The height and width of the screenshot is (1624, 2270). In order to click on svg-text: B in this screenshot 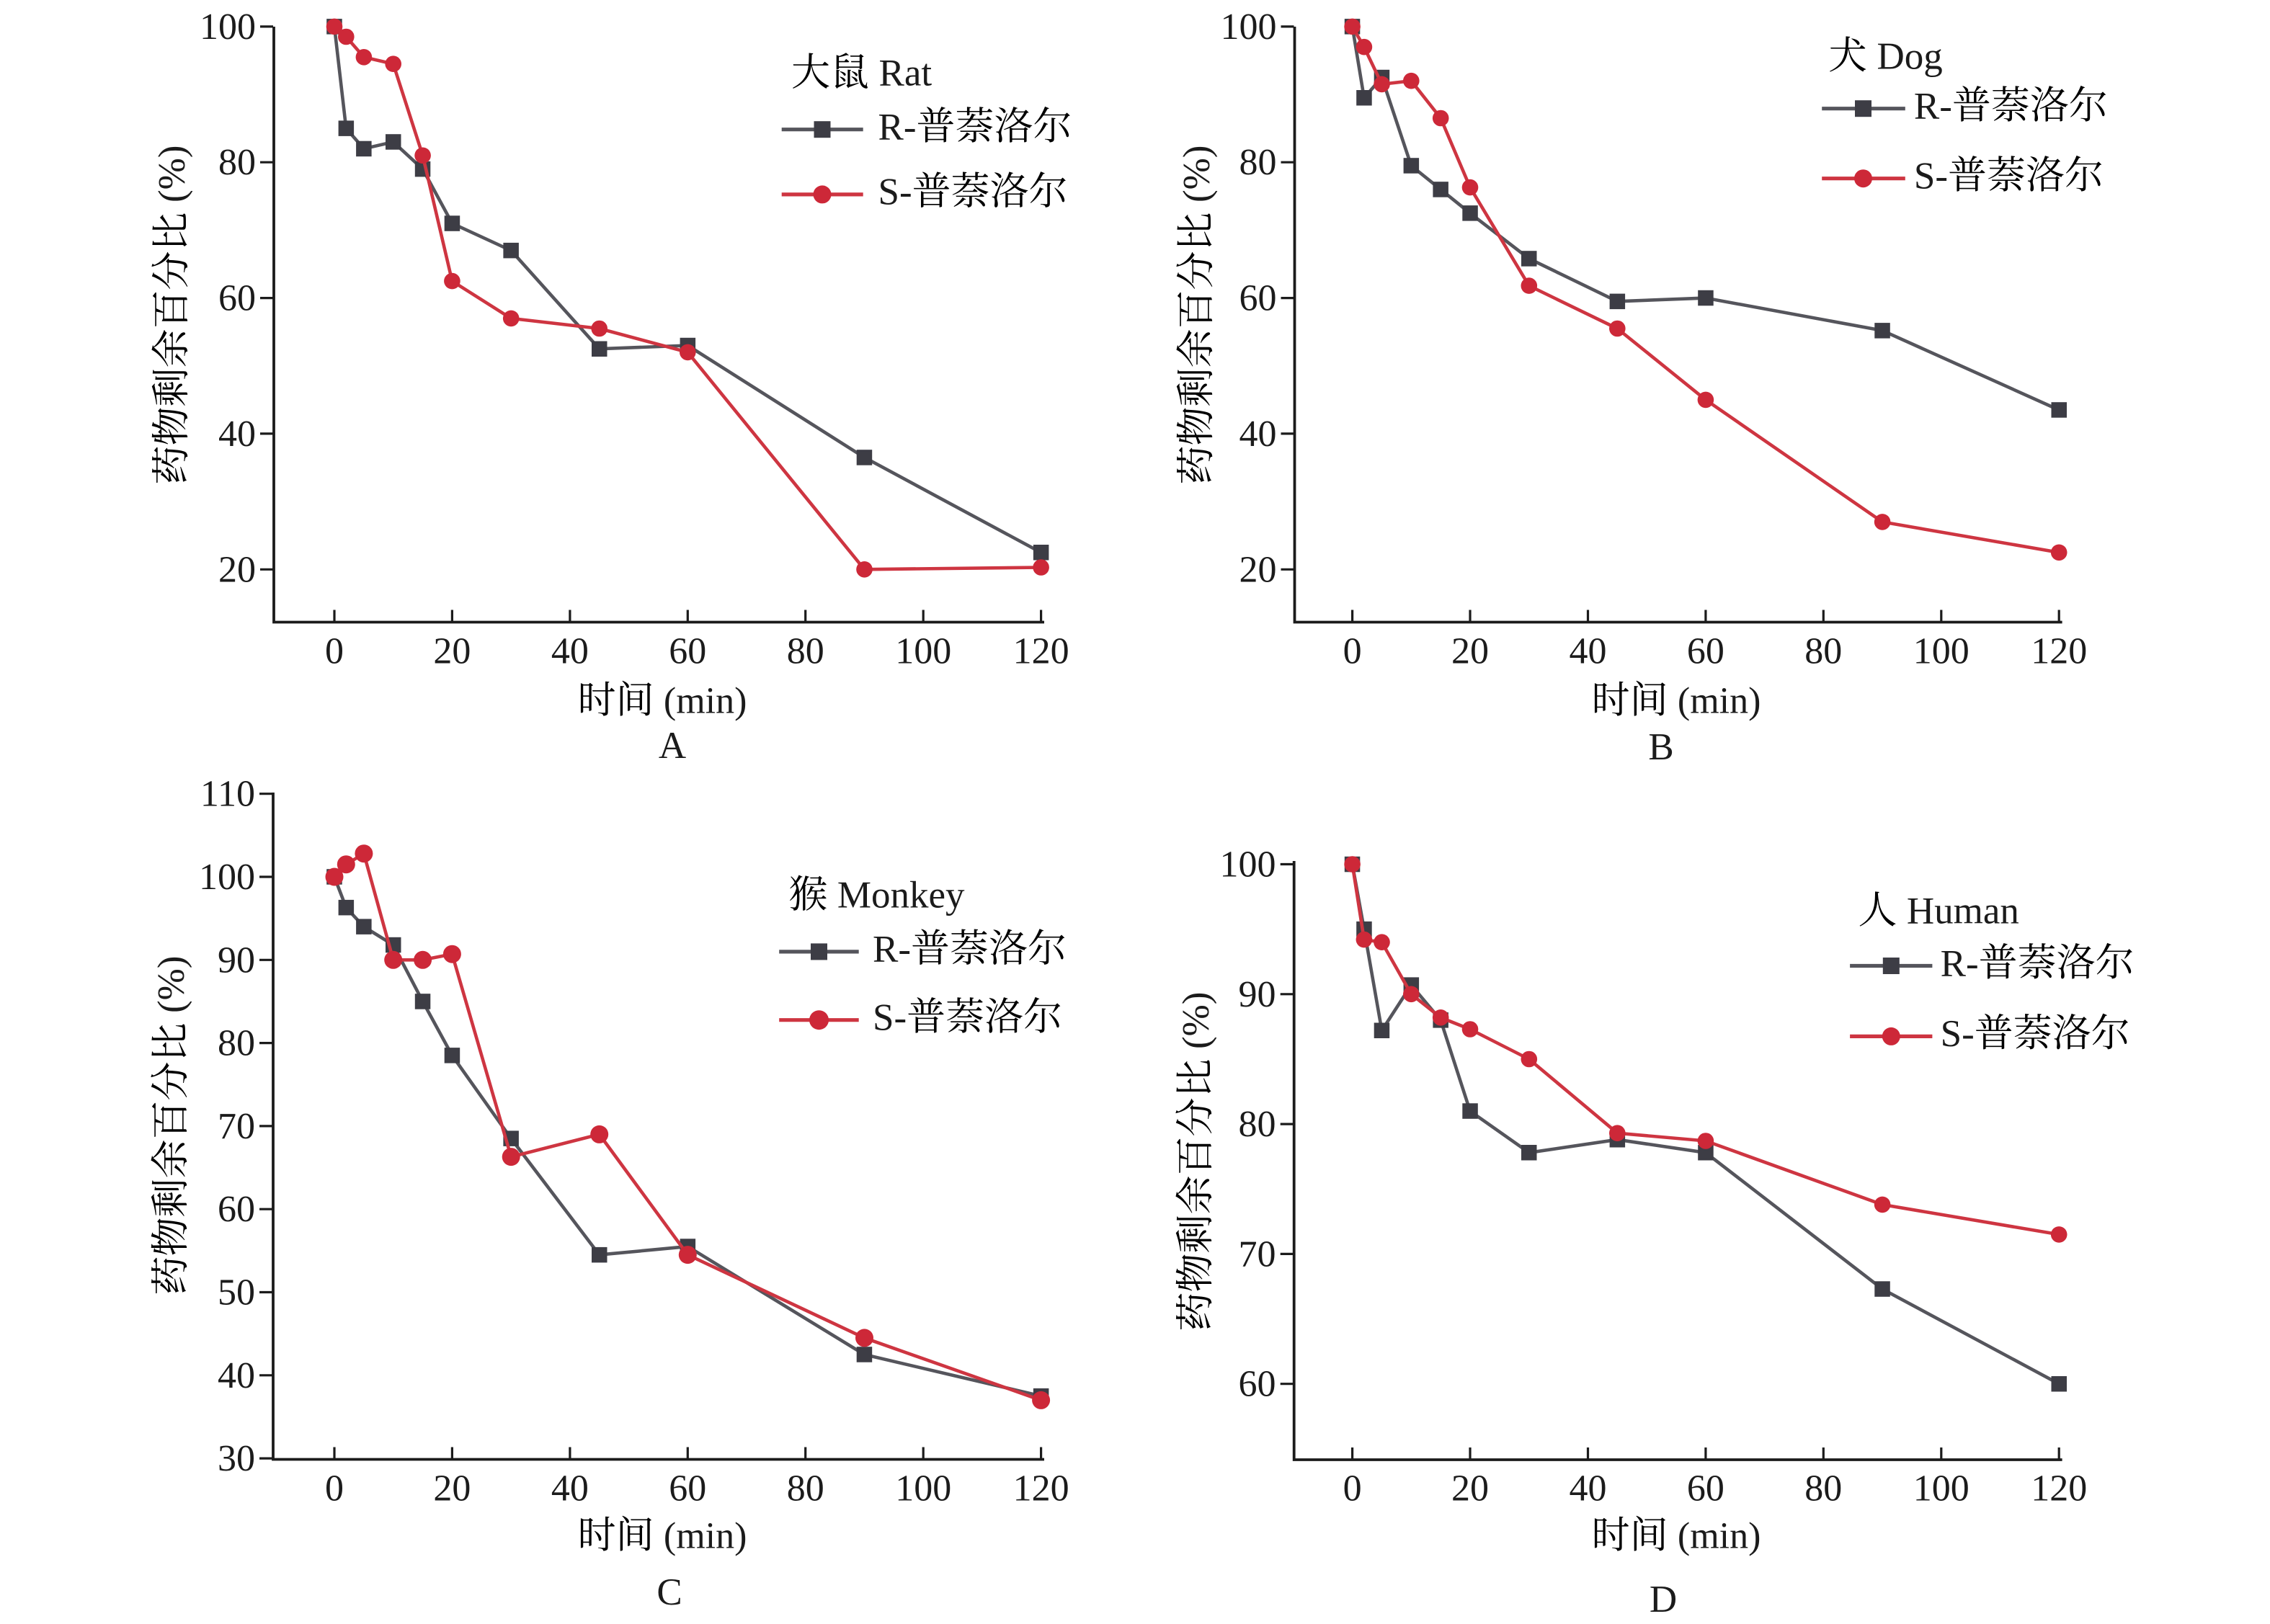, I will do `click(1660, 747)`.